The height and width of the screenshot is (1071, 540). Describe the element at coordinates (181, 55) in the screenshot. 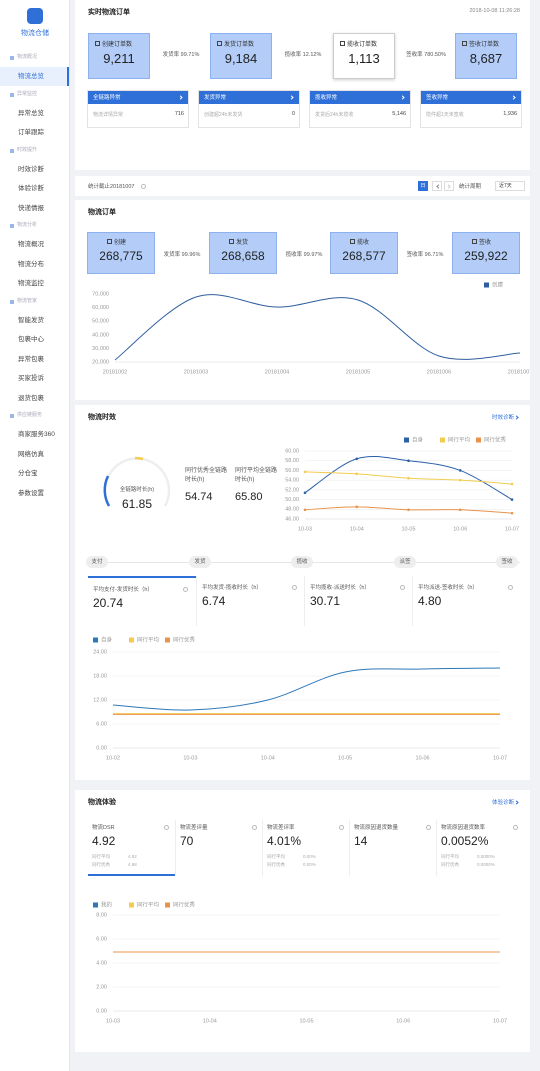

I see `rate: 发货率 99.71%` at that location.